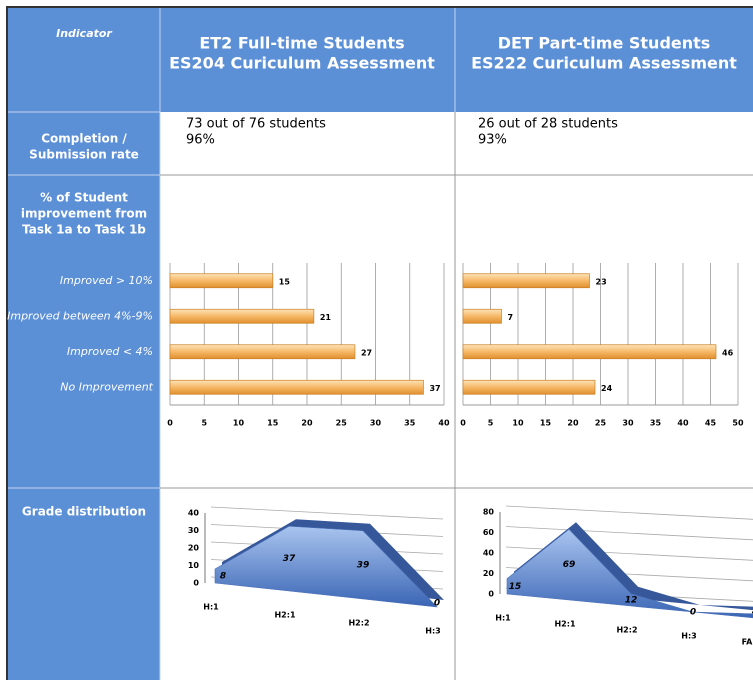 The height and width of the screenshot is (680, 753). I want to click on value-label: 21, so click(326, 317).